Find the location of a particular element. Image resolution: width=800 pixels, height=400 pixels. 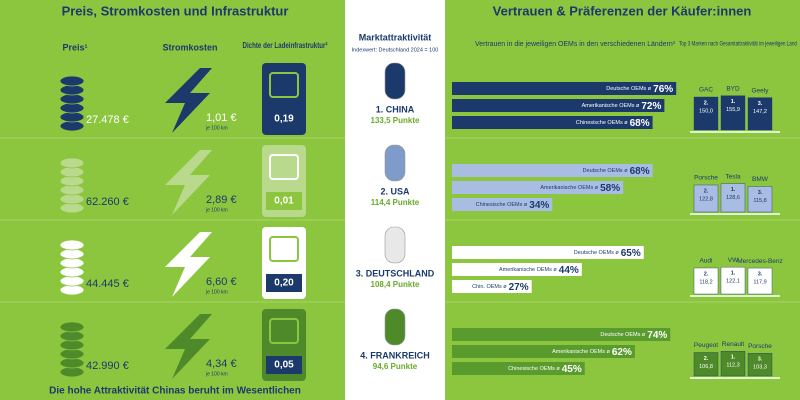

charging-density: 0,01 is located at coordinates (284, 201).